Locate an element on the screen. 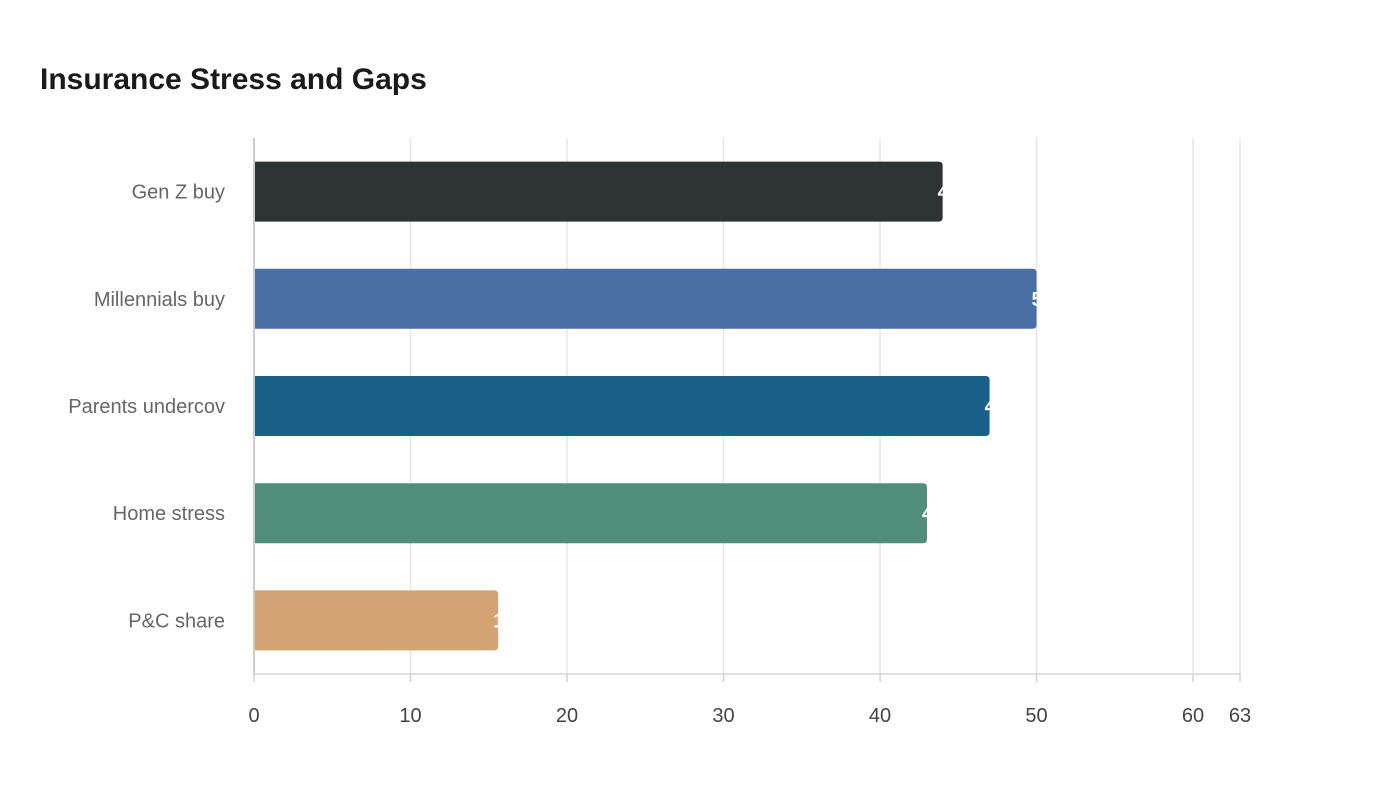 This screenshot has height=800, width=1400. value-label: 44 is located at coordinates (949, 193).